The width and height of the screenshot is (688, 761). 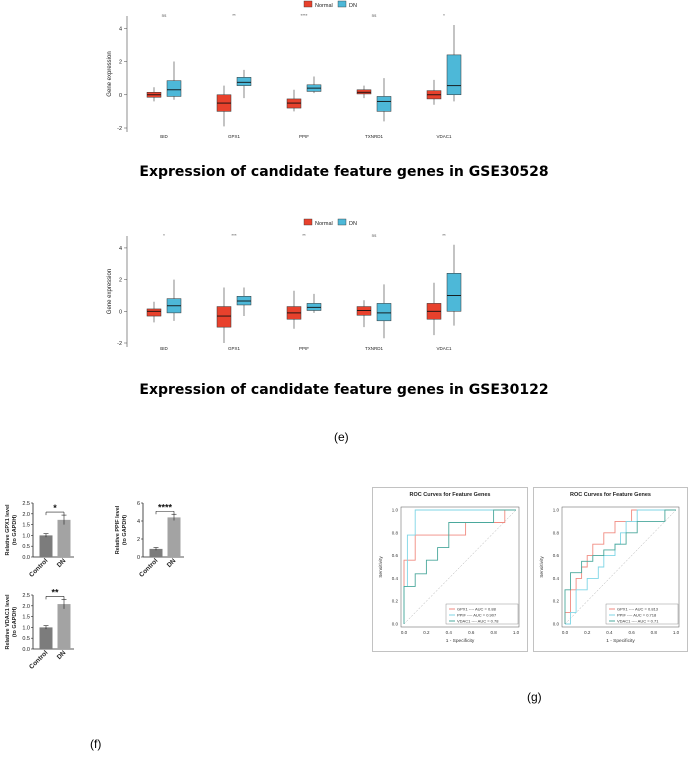 What do you see at coordinates (8, 621) in the screenshot?
I see `y-axis-label: Relative VDAC1 level` at bounding box center [8, 621].